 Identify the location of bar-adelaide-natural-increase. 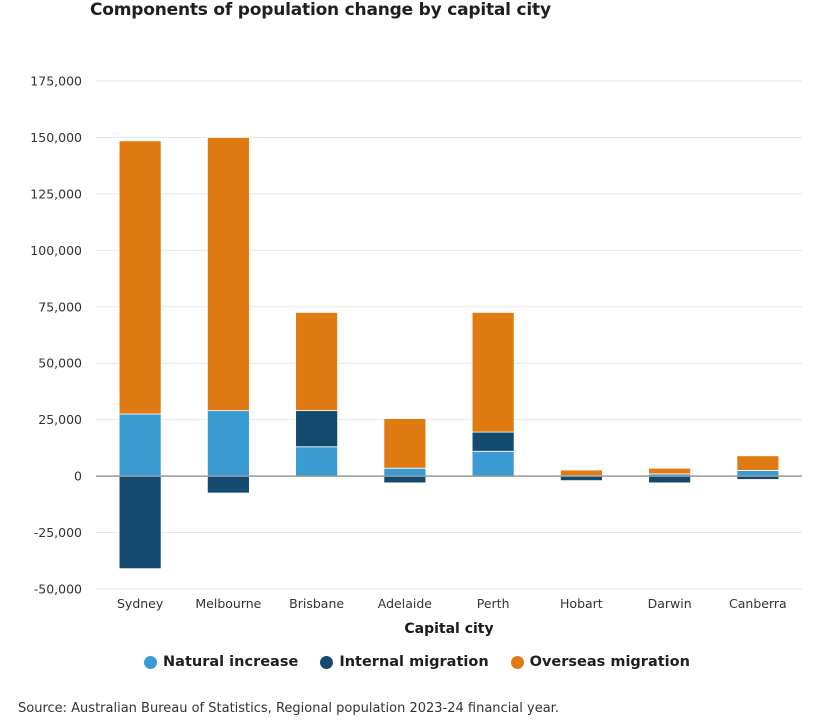
(405, 472).